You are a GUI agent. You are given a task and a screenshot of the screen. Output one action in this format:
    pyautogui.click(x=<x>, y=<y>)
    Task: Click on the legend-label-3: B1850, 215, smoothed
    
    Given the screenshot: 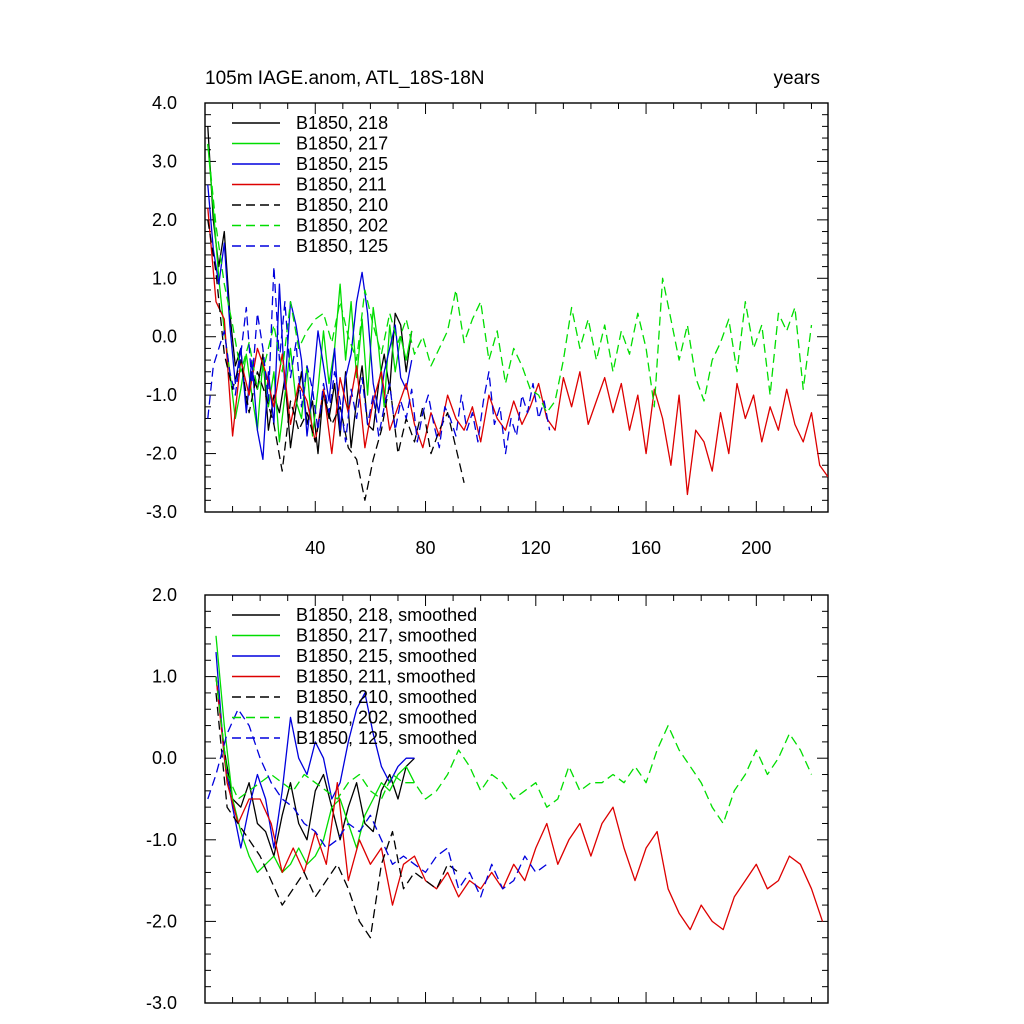 What is the action you would take?
    pyautogui.click(x=386, y=656)
    